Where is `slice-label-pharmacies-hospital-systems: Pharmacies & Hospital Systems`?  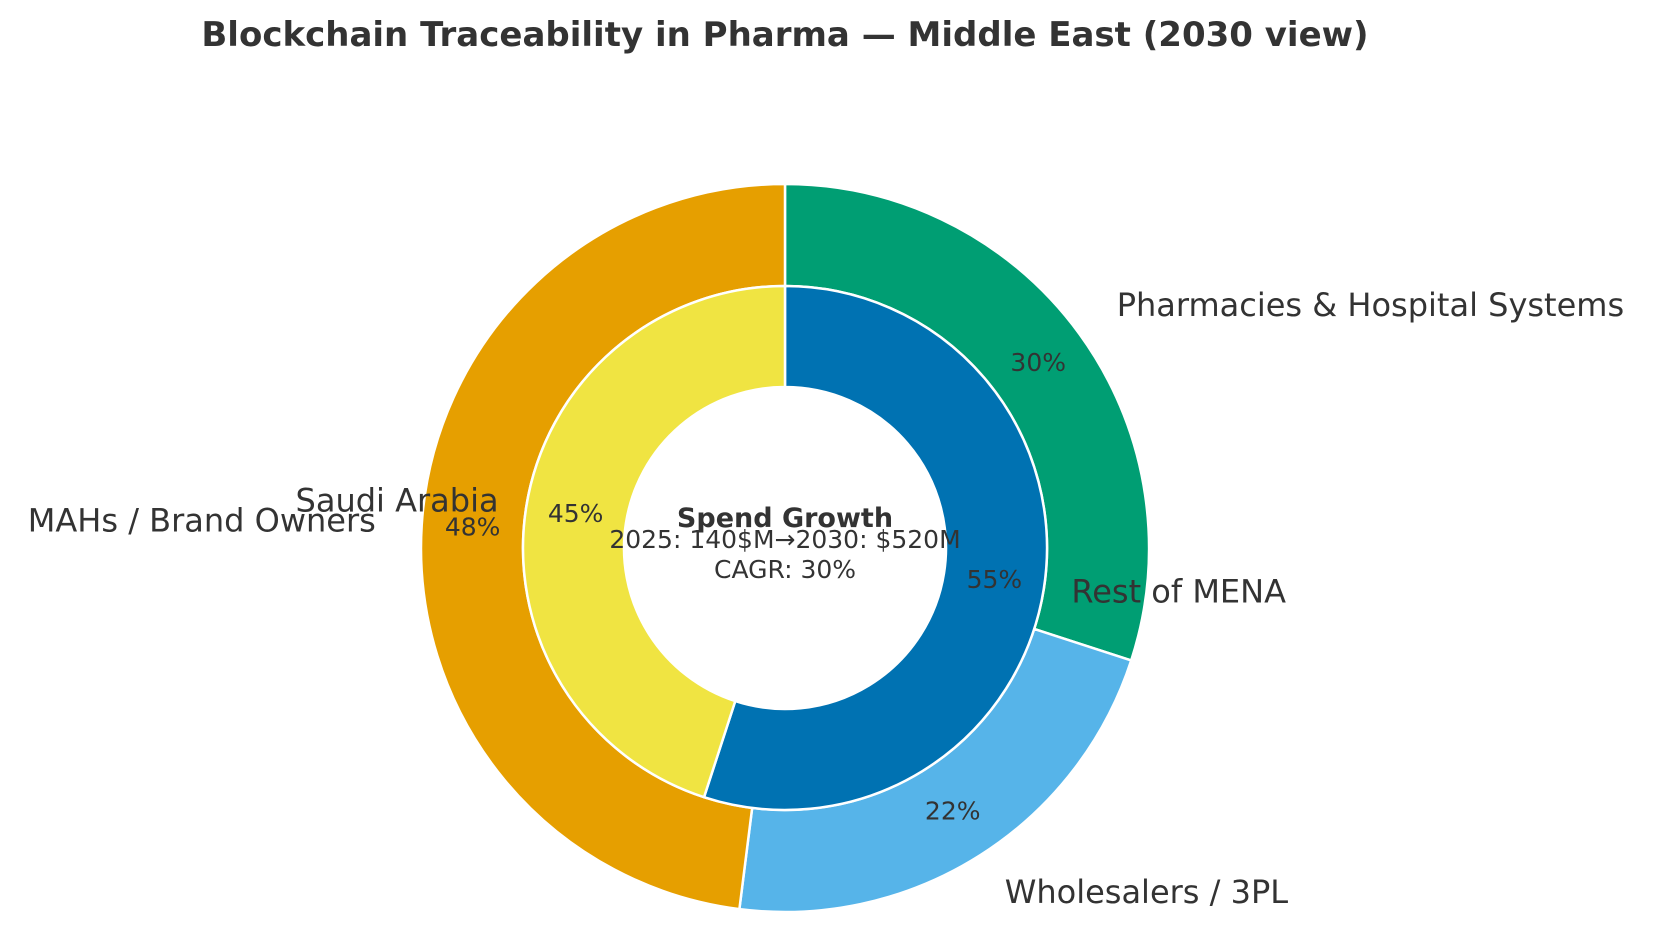
slice-label-pharmacies-hospital-systems: Pharmacies & Hospital Systems is located at coordinates (1370, 305).